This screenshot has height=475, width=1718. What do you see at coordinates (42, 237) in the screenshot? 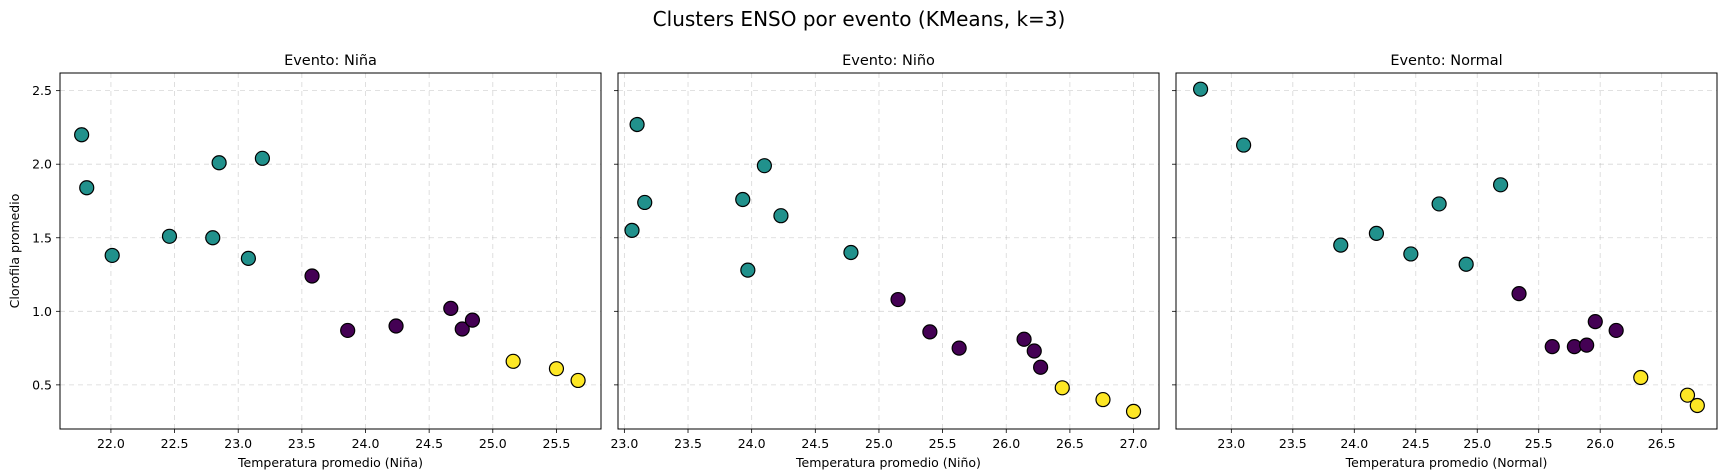
I see `y-tick-label: 1.5` at bounding box center [42, 237].